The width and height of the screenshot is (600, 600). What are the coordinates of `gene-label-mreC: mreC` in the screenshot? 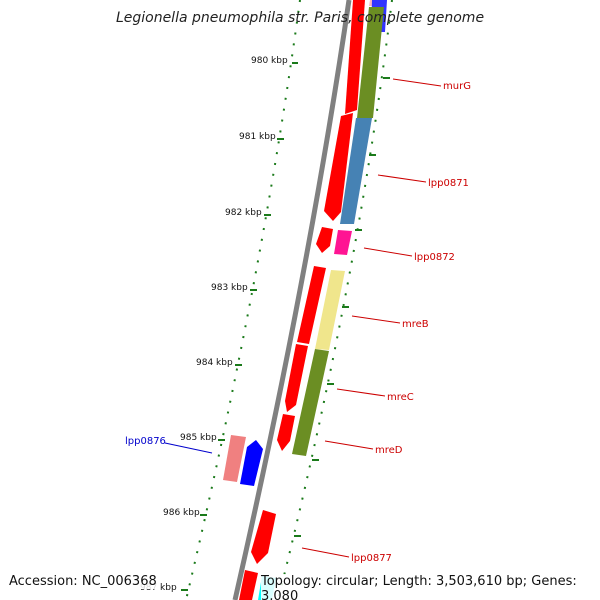 It's located at (400, 397).